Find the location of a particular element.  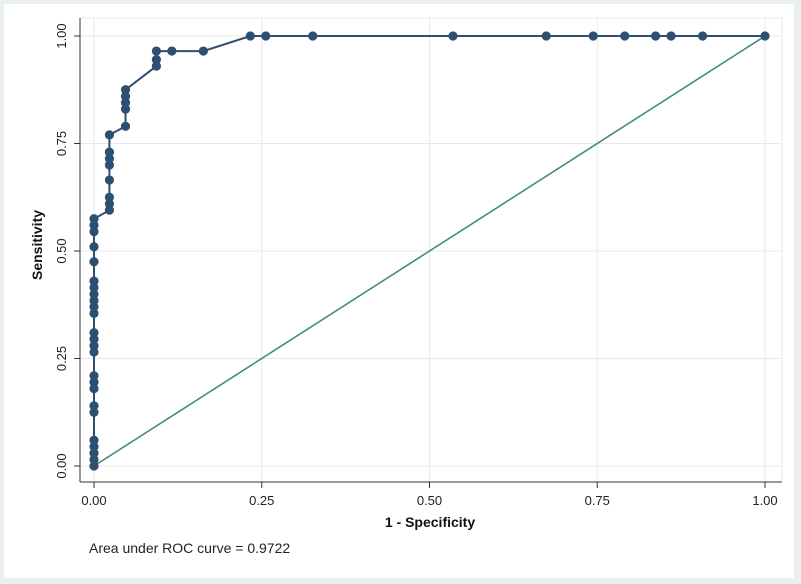

y-tick-label: 1.00 is located at coordinates (61, 35).